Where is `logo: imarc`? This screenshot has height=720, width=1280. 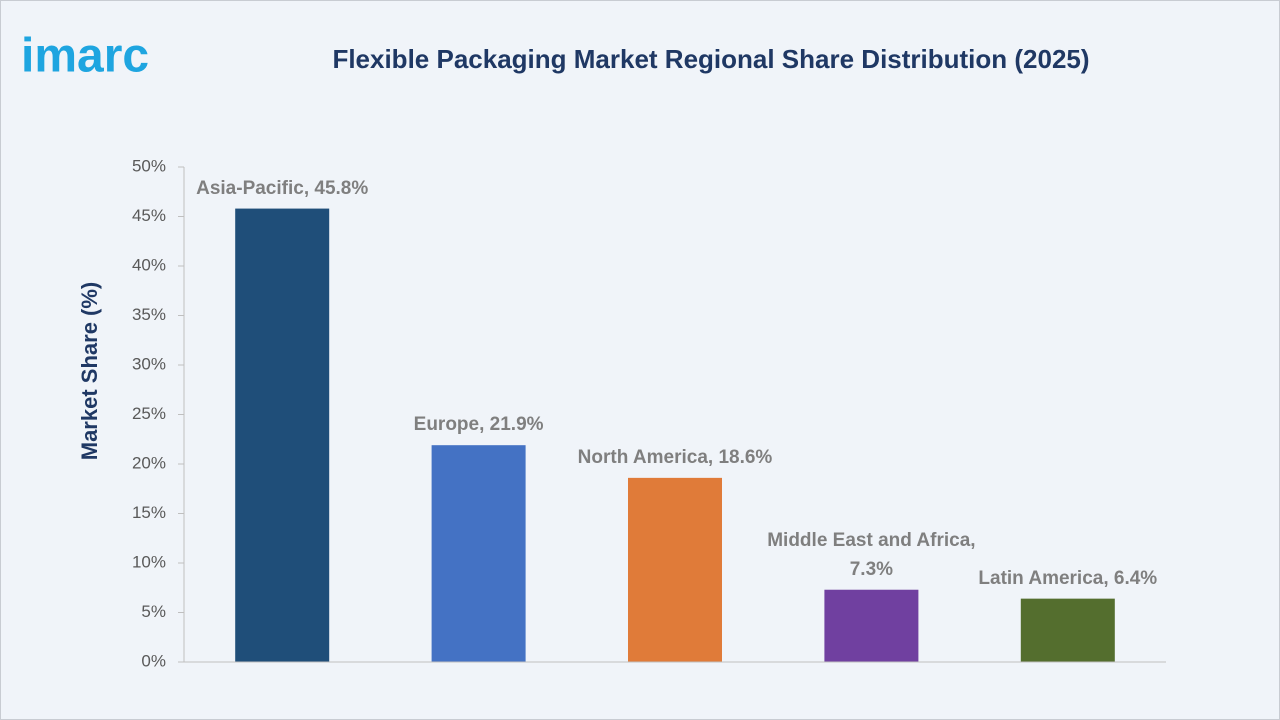
logo: imarc is located at coordinates (85, 56).